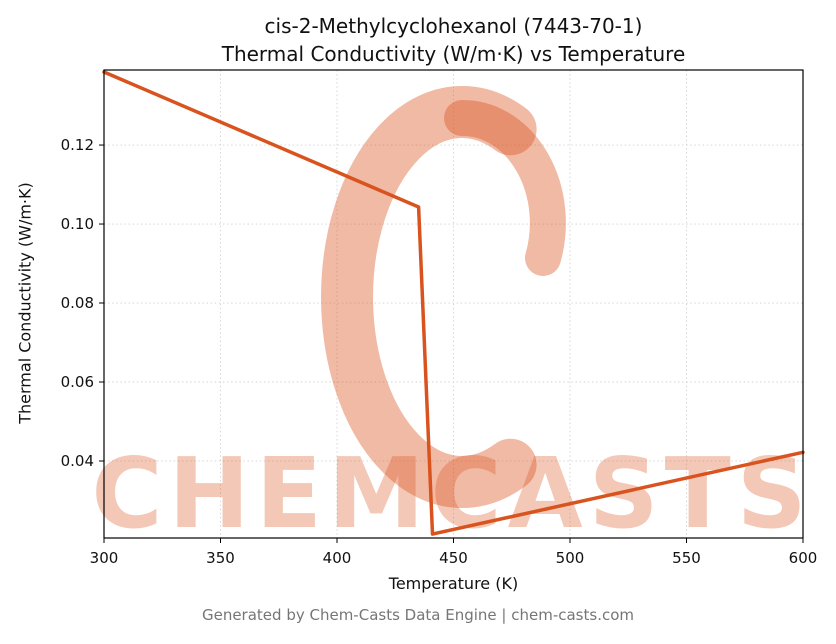 This screenshot has height=644, width=836. I want to click on x-tick-label: 300, so click(104, 558).